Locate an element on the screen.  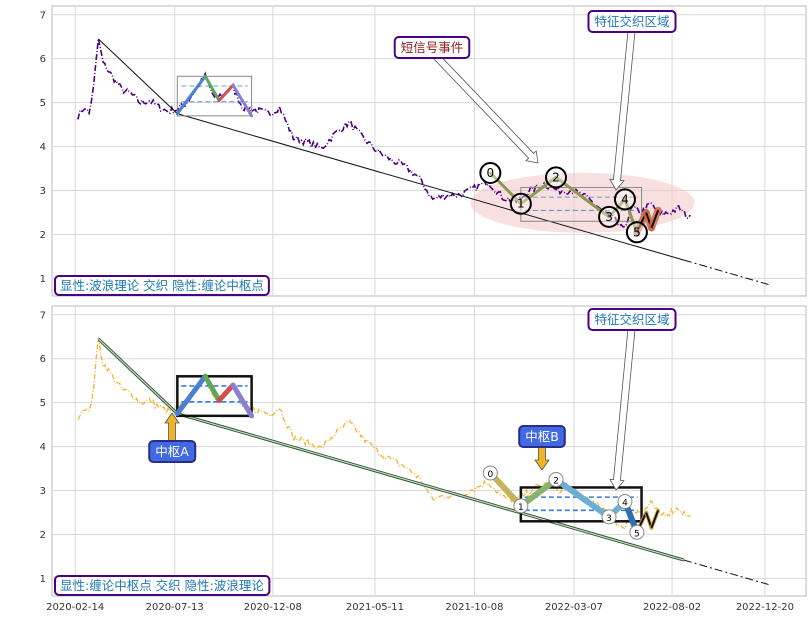
legend-label: 显性:波浪理论 交织 隐性:缠论中枢点 is located at coordinates (162, 285).